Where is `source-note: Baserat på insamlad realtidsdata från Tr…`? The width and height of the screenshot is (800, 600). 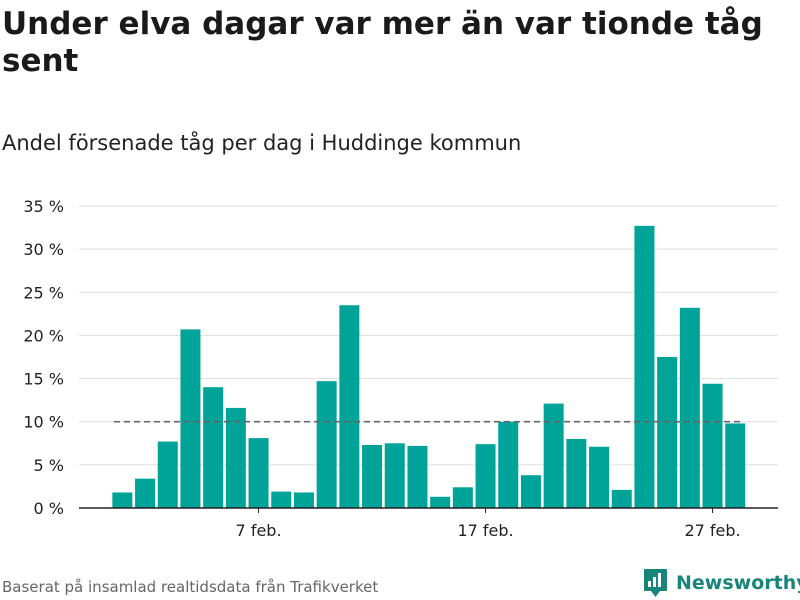
source-note: Baserat på insamlad realtidsdata från Tr… is located at coordinates (190, 587).